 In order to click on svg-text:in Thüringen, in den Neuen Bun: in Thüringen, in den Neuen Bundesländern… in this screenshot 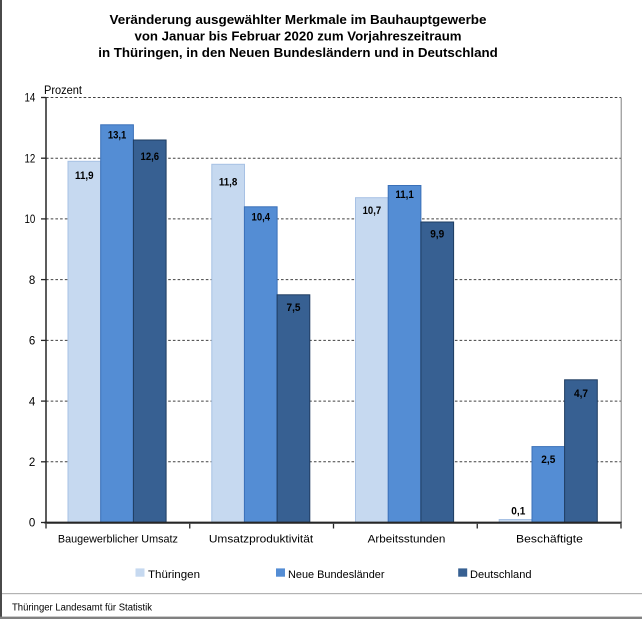, I will do `click(297, 53)`.